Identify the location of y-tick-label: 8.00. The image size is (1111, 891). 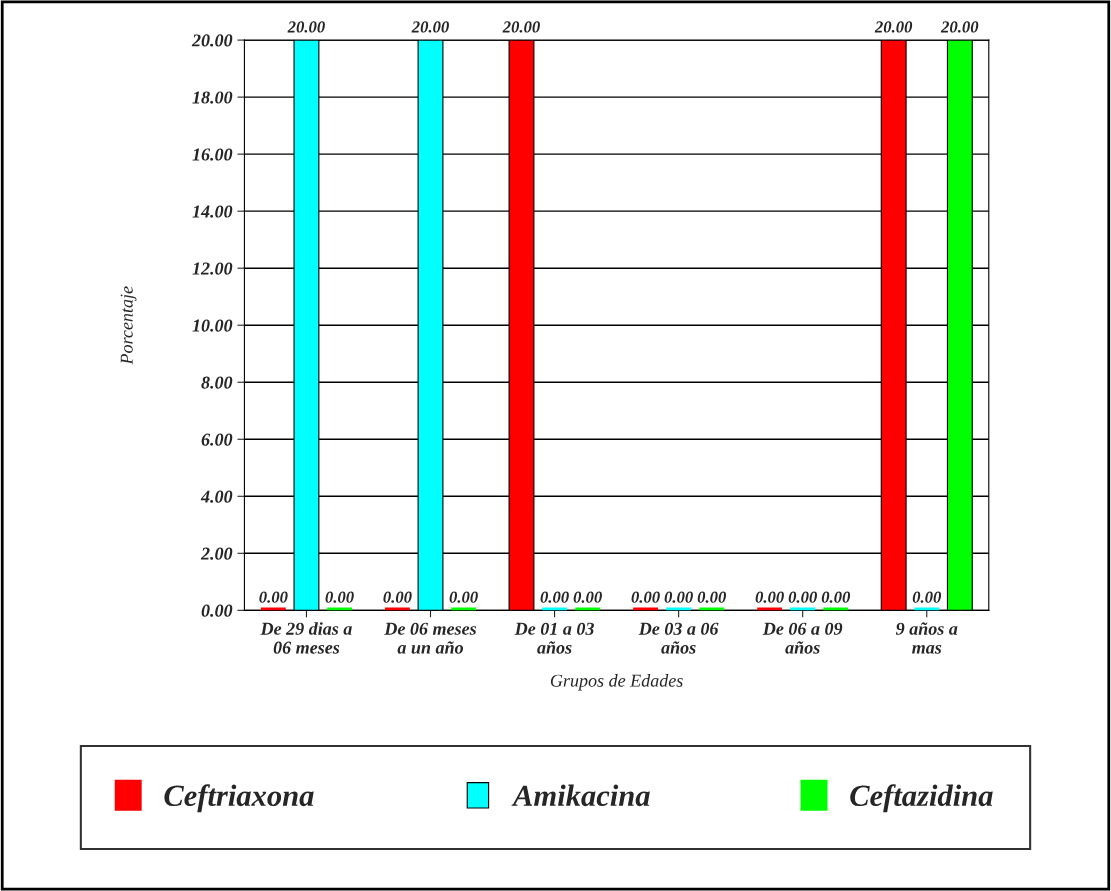
(217, 382).